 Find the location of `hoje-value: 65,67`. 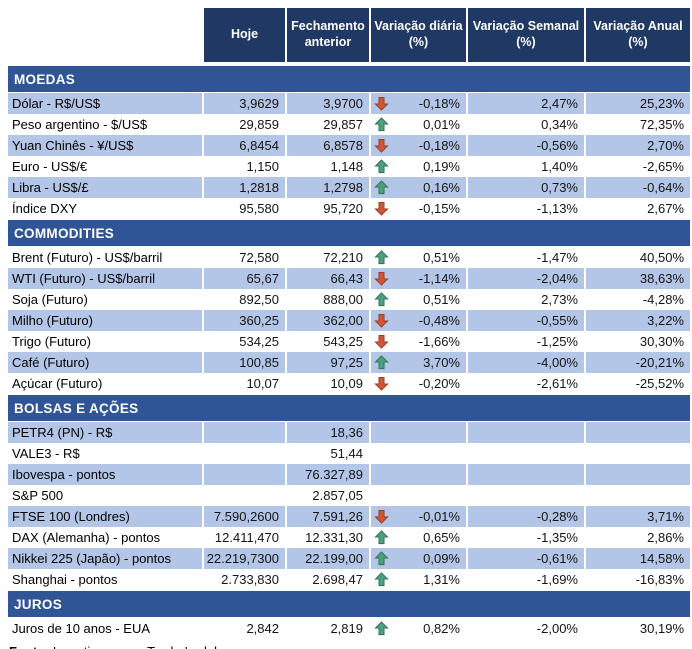

hoje-value: 65,67 is located at coordinates (244, 278).